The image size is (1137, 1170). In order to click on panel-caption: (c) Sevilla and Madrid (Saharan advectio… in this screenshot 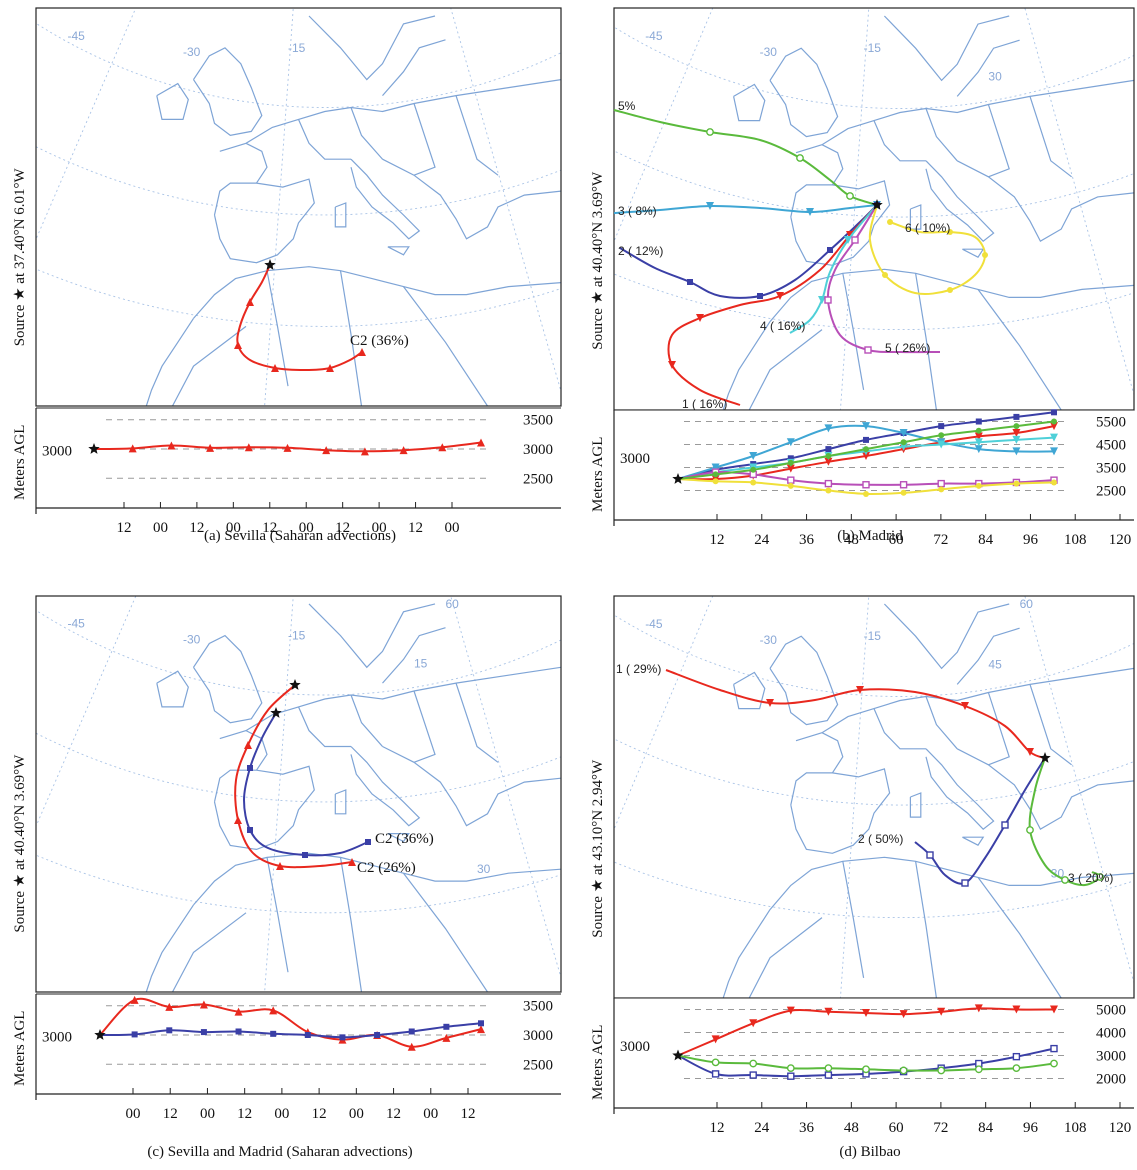, I will do `click(279, 1152)`.